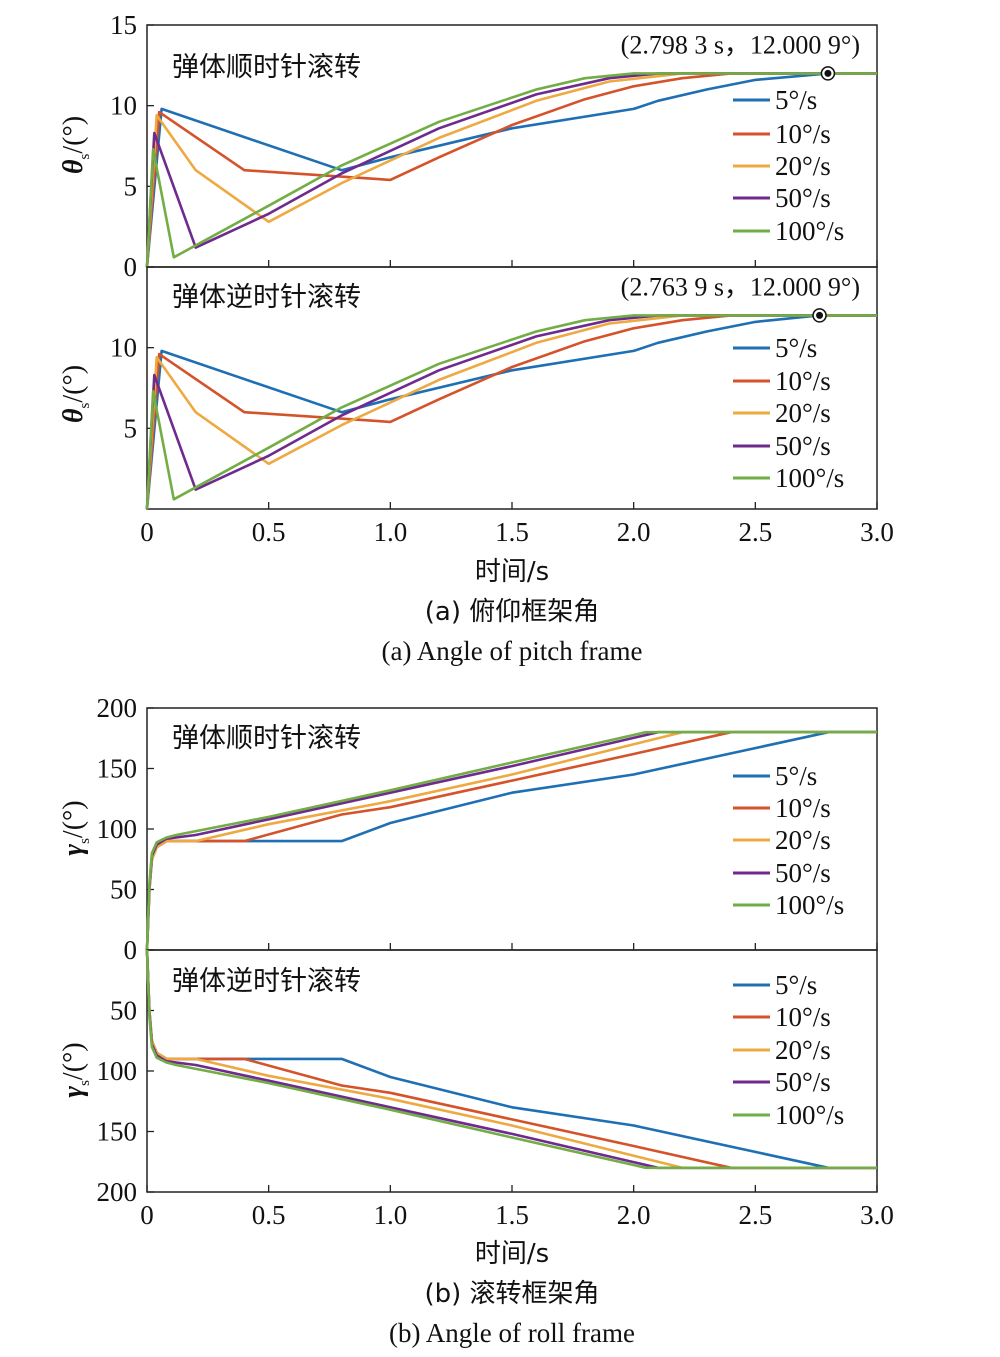 The height and width of the screenshot is (1357, 1000). Describe the element at coordinates (512, 1254) in the screenshot. I see `xlabel-b: 时间/s` at that location.